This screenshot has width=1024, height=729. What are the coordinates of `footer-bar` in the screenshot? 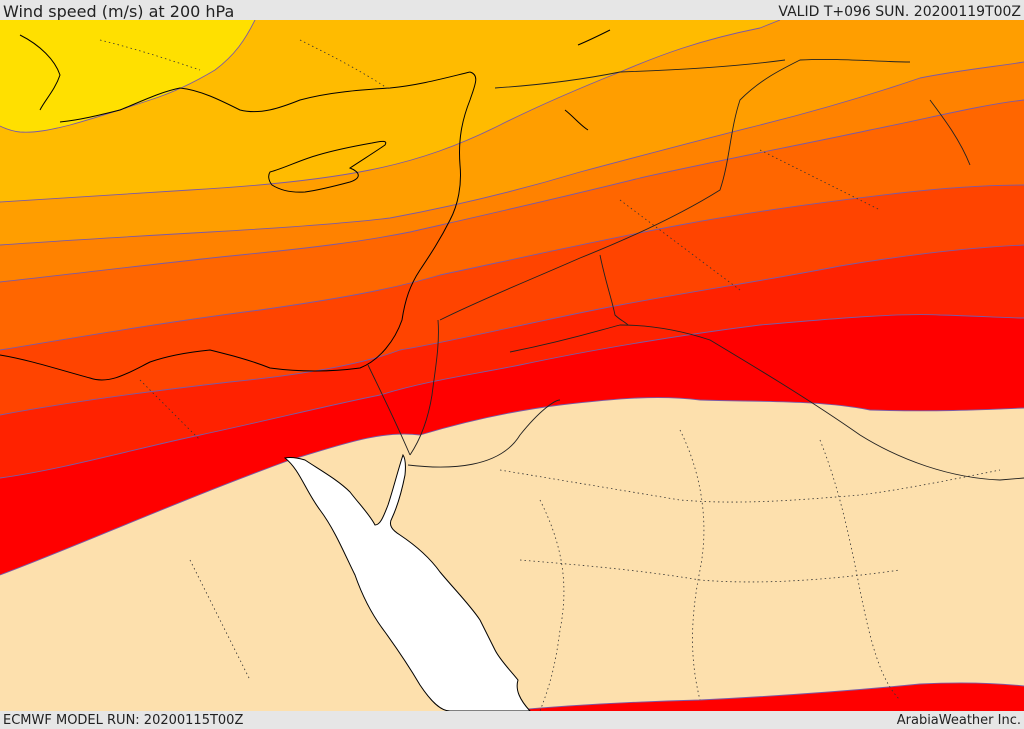 It's located at (512, 720).